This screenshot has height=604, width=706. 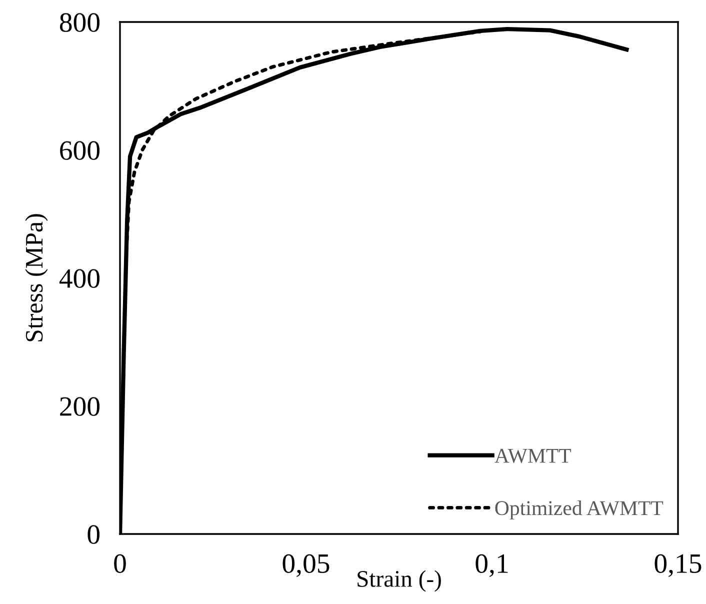 What do you see at coordinates (36, 278) in the screenshot?
I see `y-axis-title: Stress (MPa)` at bounding box center [36, 278].